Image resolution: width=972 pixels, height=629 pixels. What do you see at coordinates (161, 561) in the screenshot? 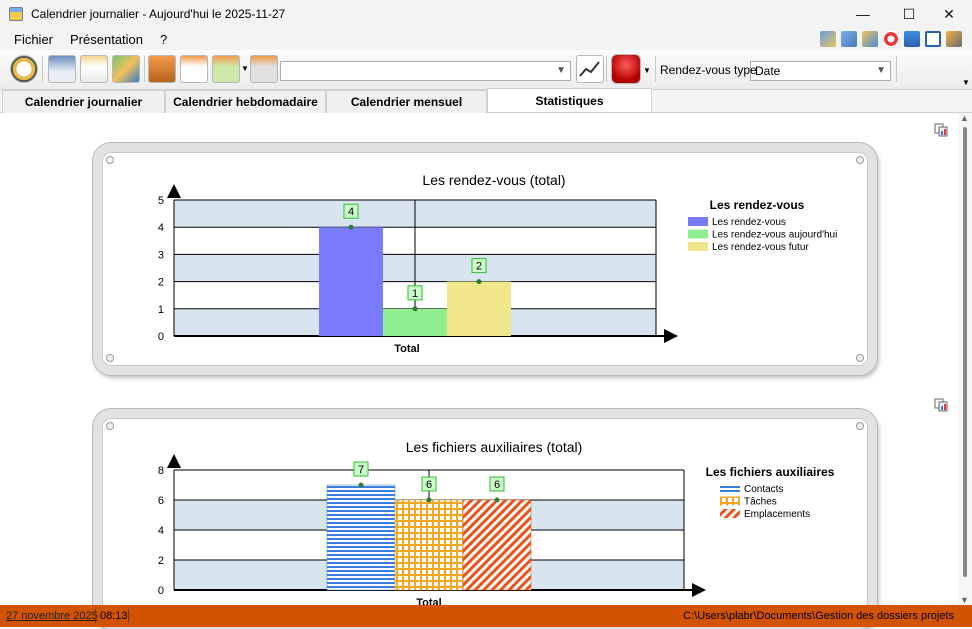
I see `y-tick-label: 2` at bounding box center [161, 561].